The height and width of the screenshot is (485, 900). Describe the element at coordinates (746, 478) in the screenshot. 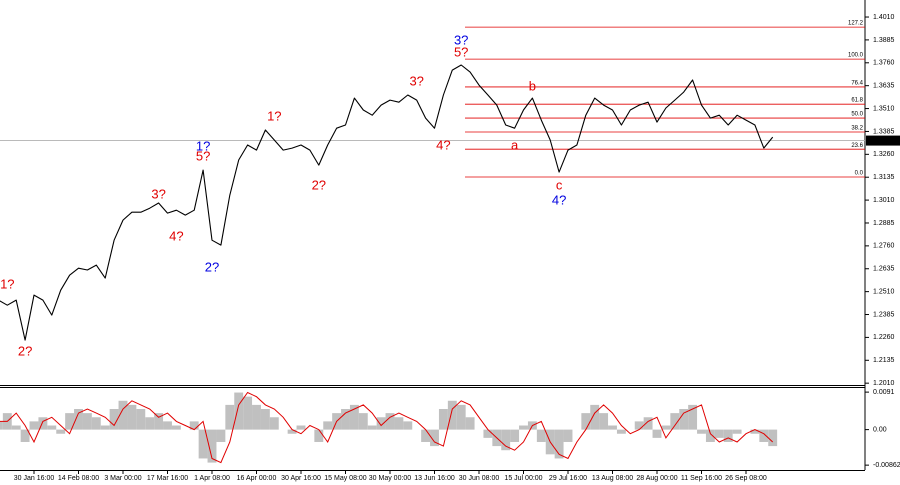

I see `x-tick-label: 26 Sep 08:00` at that location.